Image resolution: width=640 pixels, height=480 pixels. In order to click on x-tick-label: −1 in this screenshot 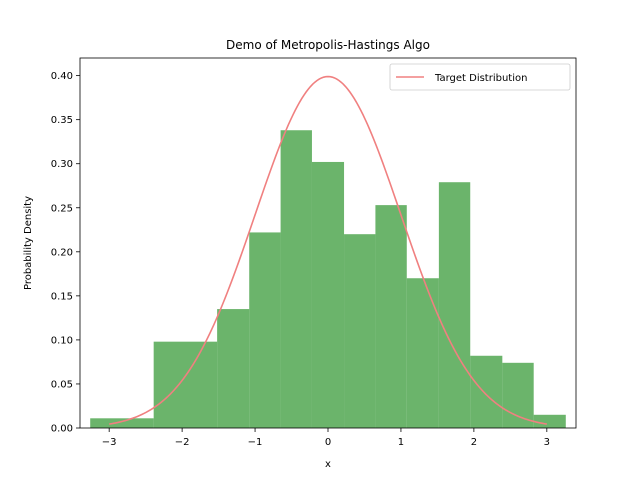, I will do `click(255, 442)`.